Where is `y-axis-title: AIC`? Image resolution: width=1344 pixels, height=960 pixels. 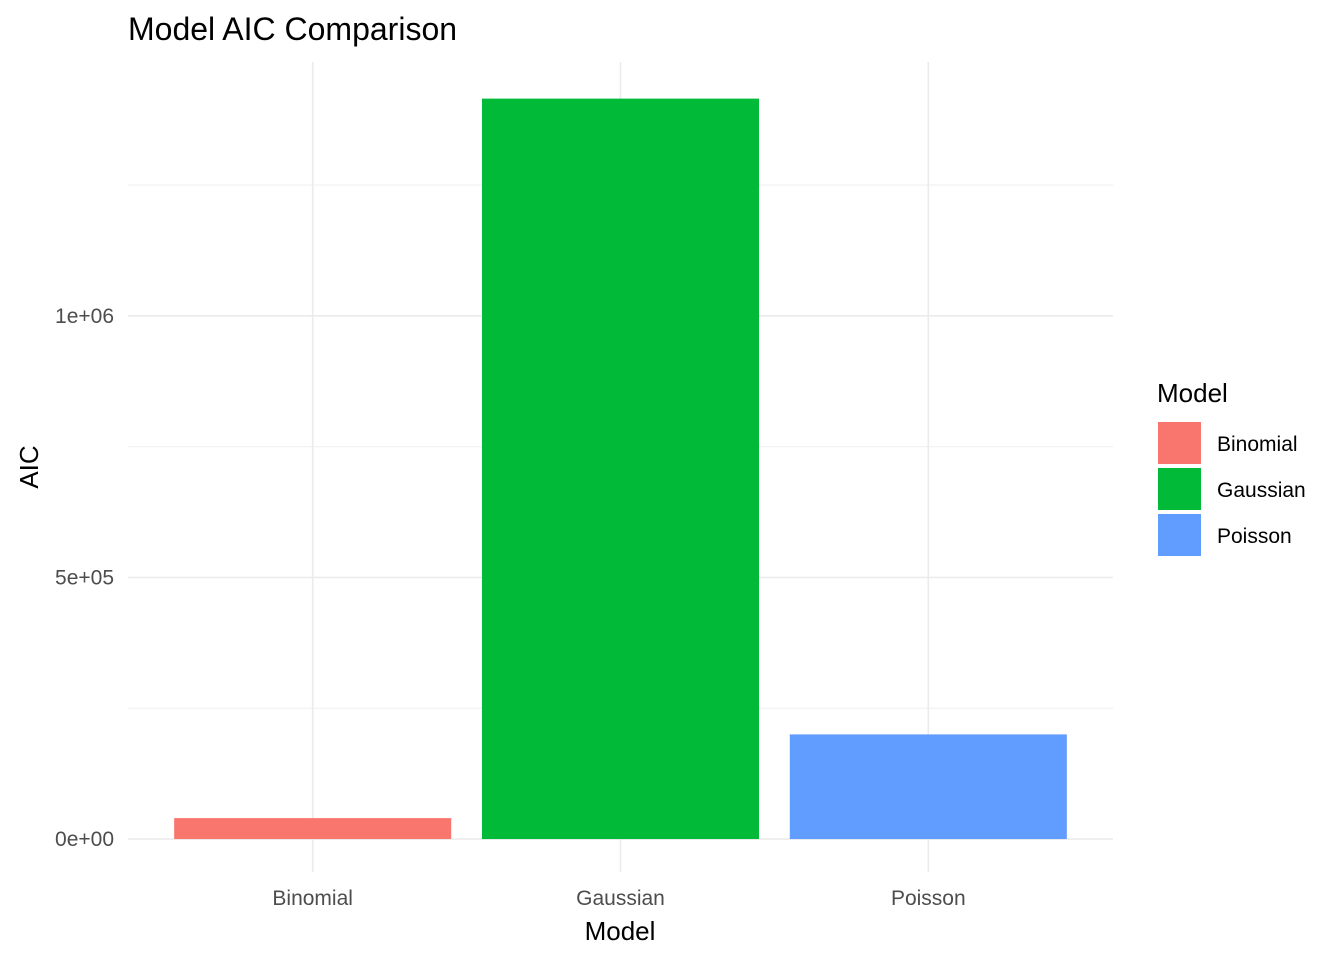 y-axis-title: AIC is located at coordinates (29, 466).